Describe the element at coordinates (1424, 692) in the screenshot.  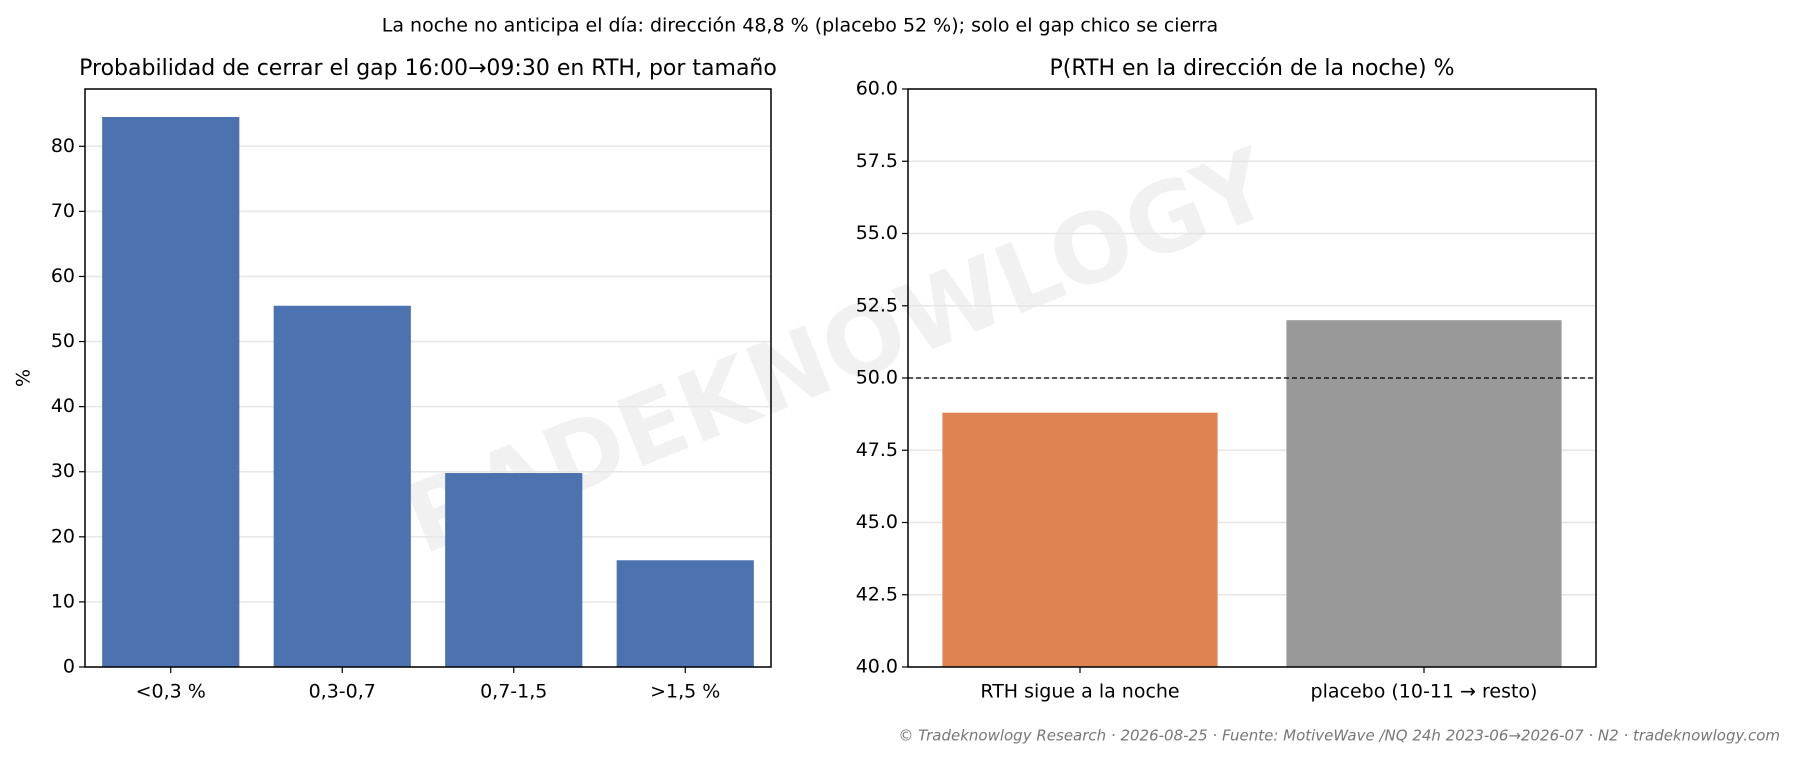
I see `x-tick-label: placebo (10-11 → resto)` at that location.